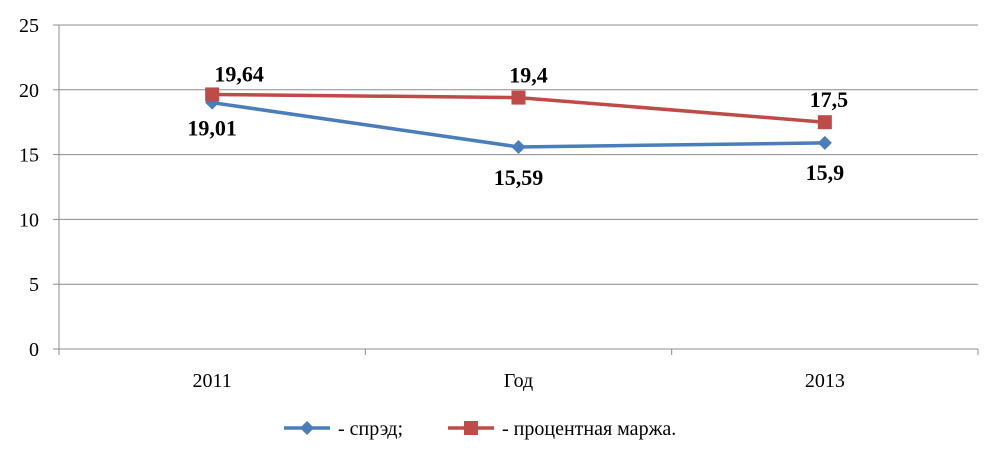 This screenshot has width=1000, height=459. What do you see at coordinates (589, 429) in the screenshot?
I see `legend-label-margin: - процентная маржа.` at bounding box center [589, 429].